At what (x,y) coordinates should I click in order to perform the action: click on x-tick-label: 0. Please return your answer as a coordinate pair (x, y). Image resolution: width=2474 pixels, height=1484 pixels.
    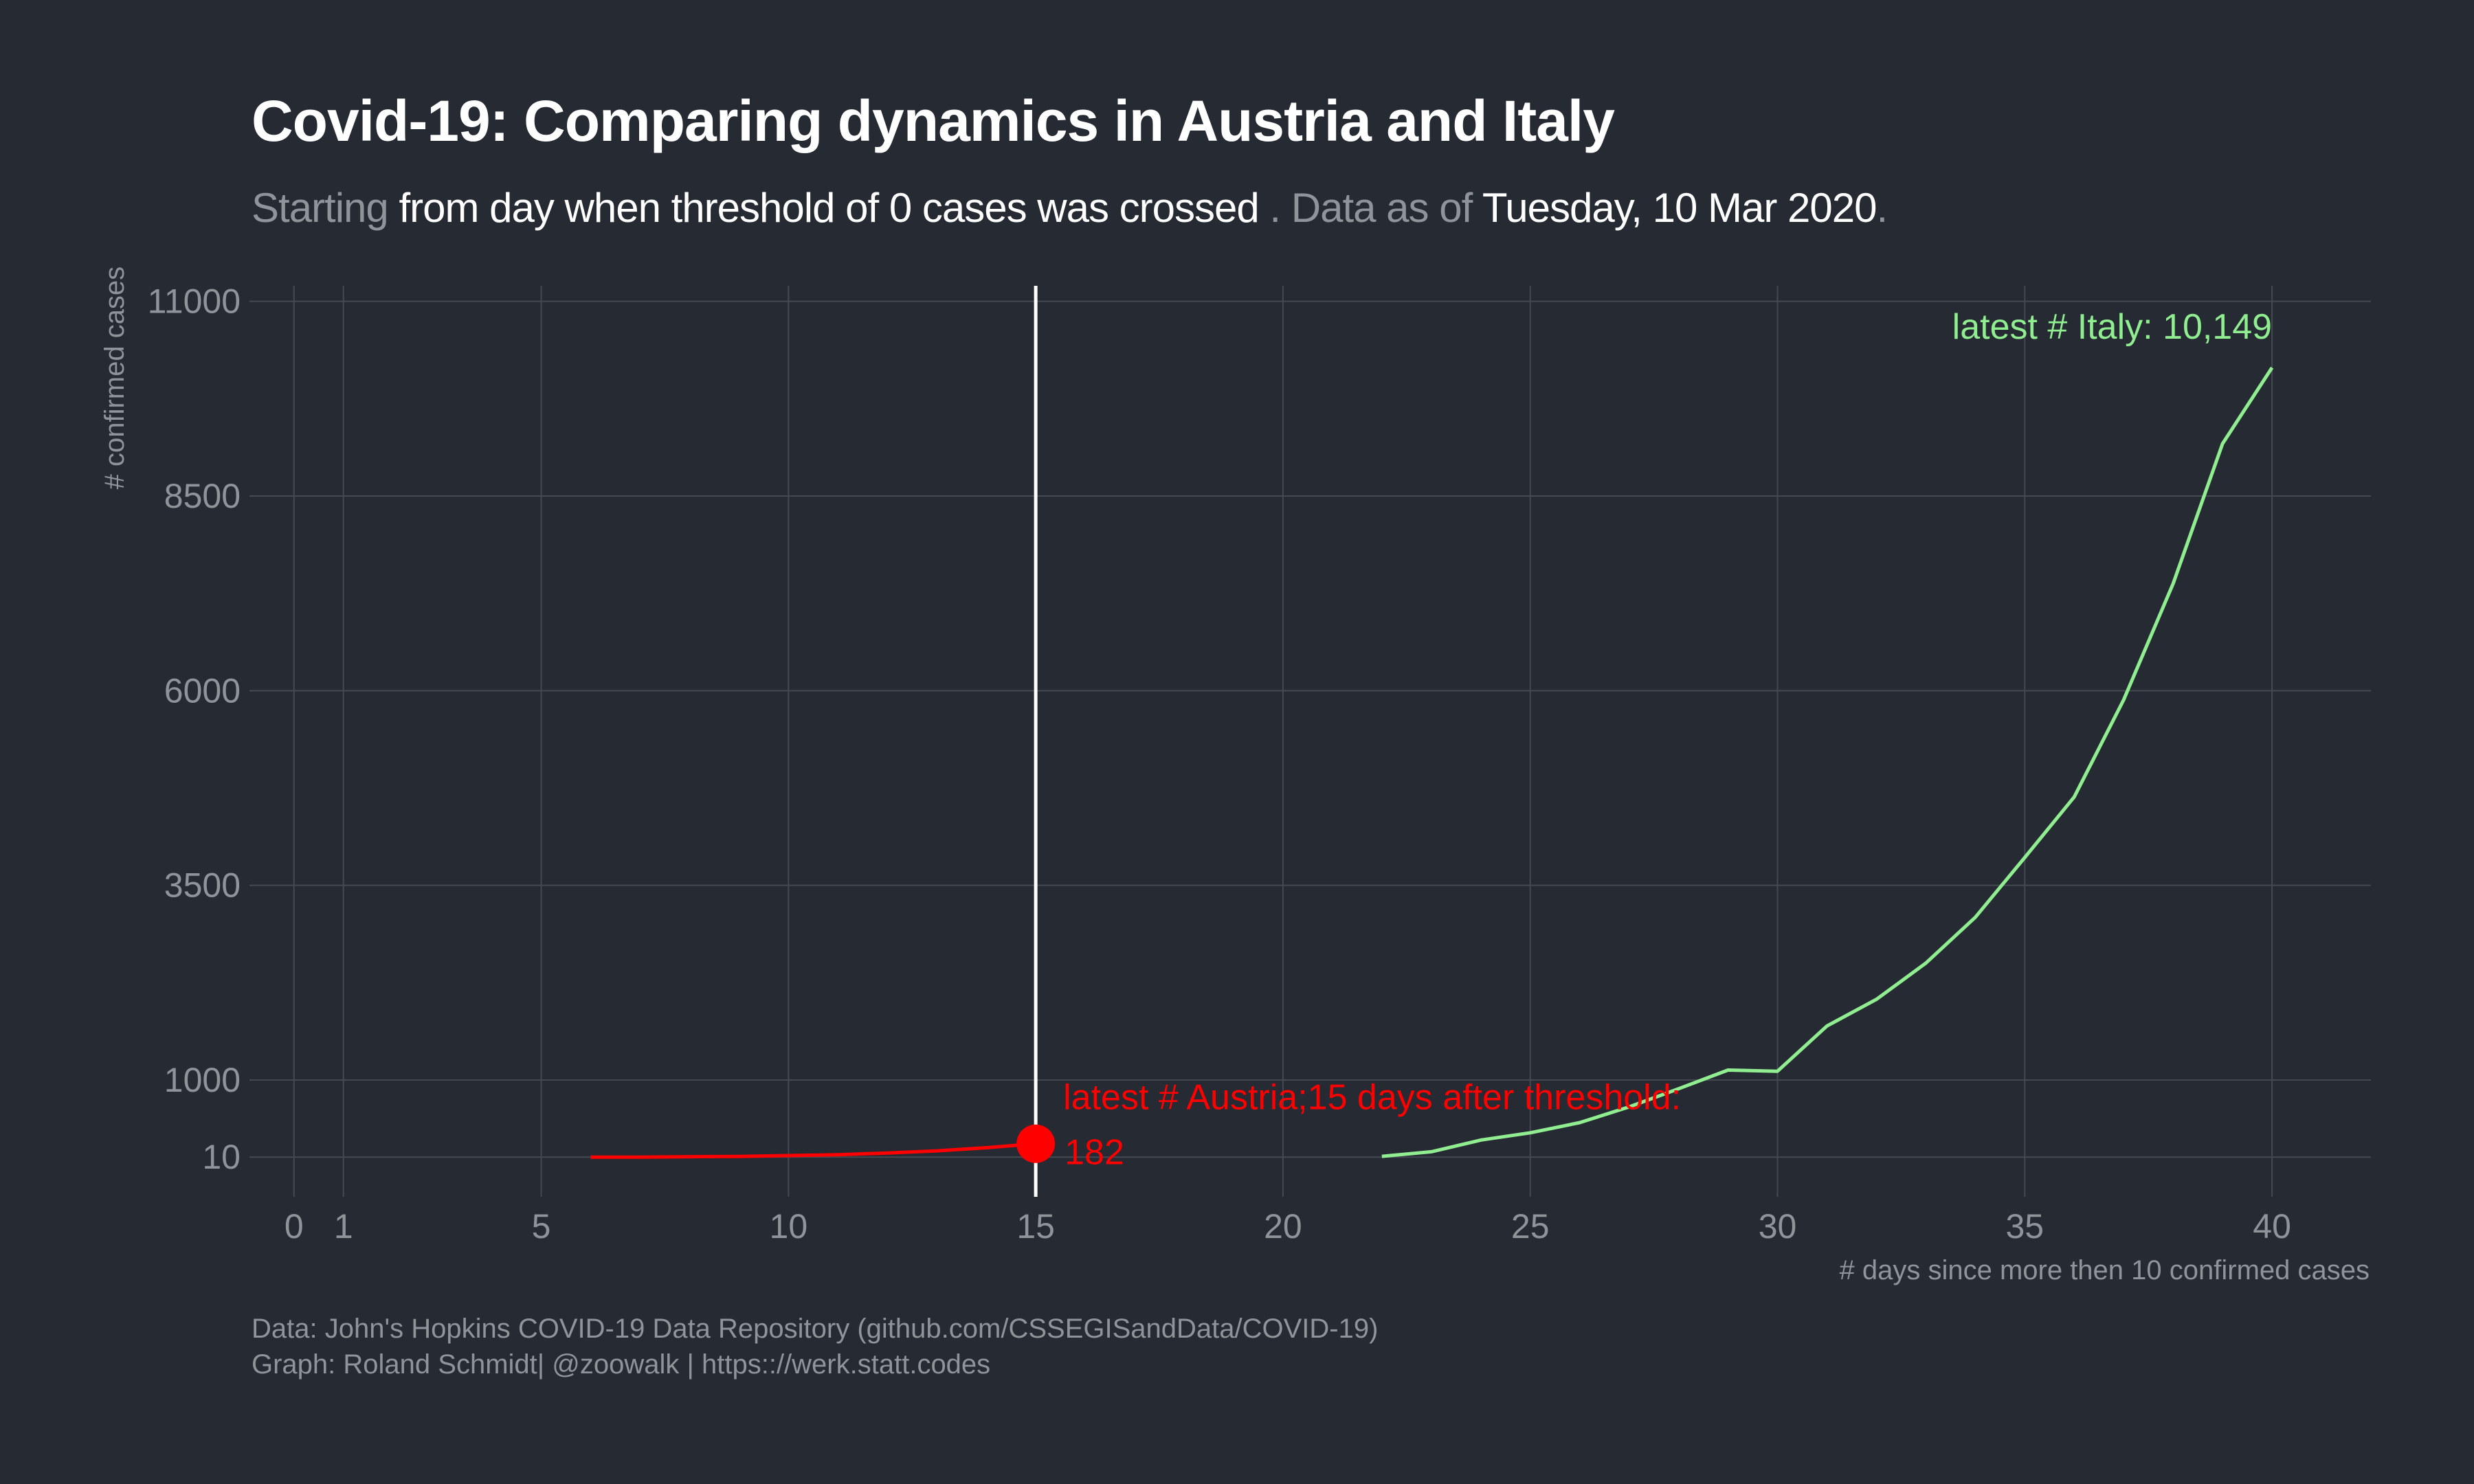
    Looking at the image, I should click on (294, 1226).